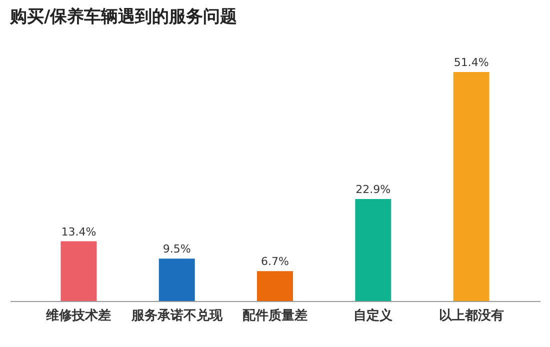  What do you see at coordinates (176, 249) in the screenshot?
I see `data-label: 9.5%` at bounding box center [176, 249].